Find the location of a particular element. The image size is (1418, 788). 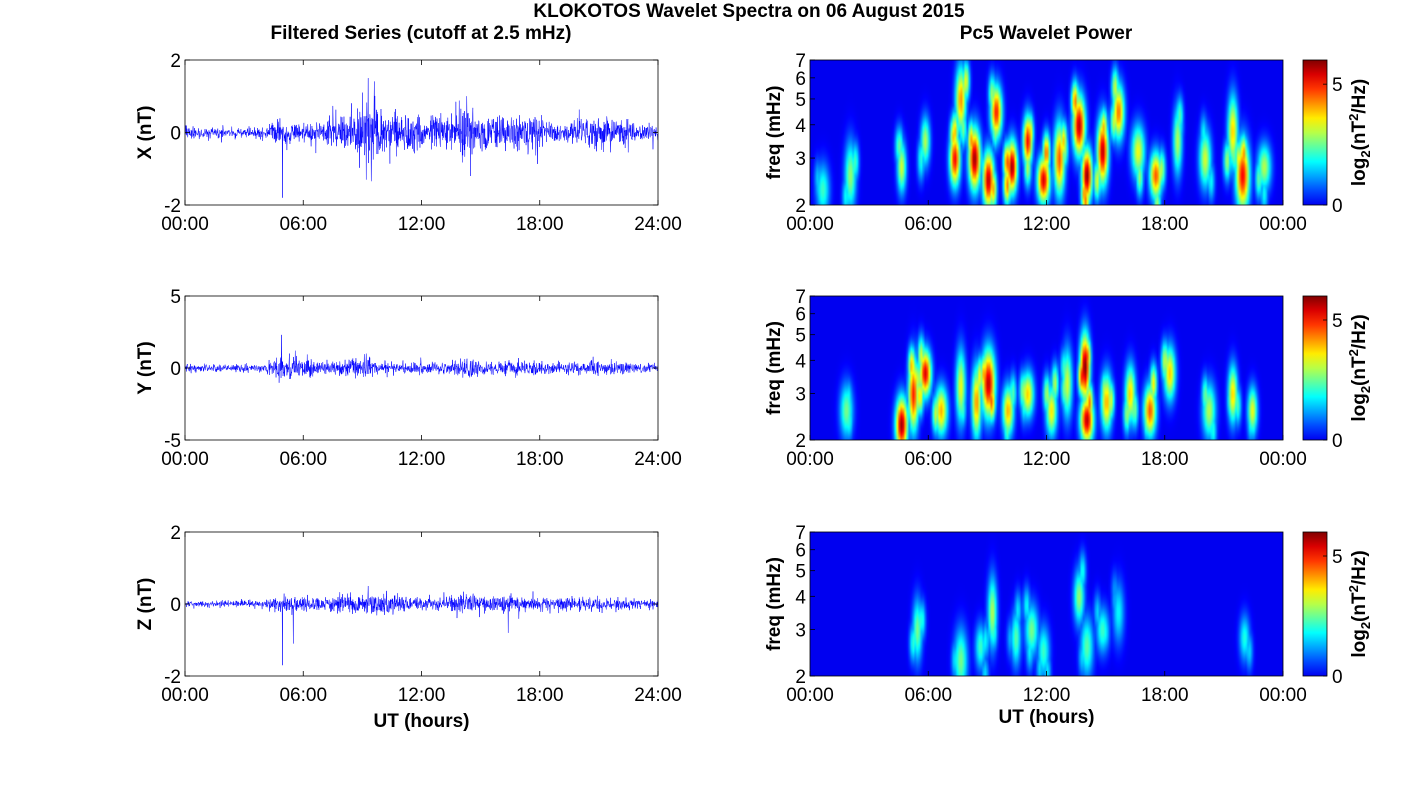

series-xlabel: UT (hours) is located at coordinates (421, 721).